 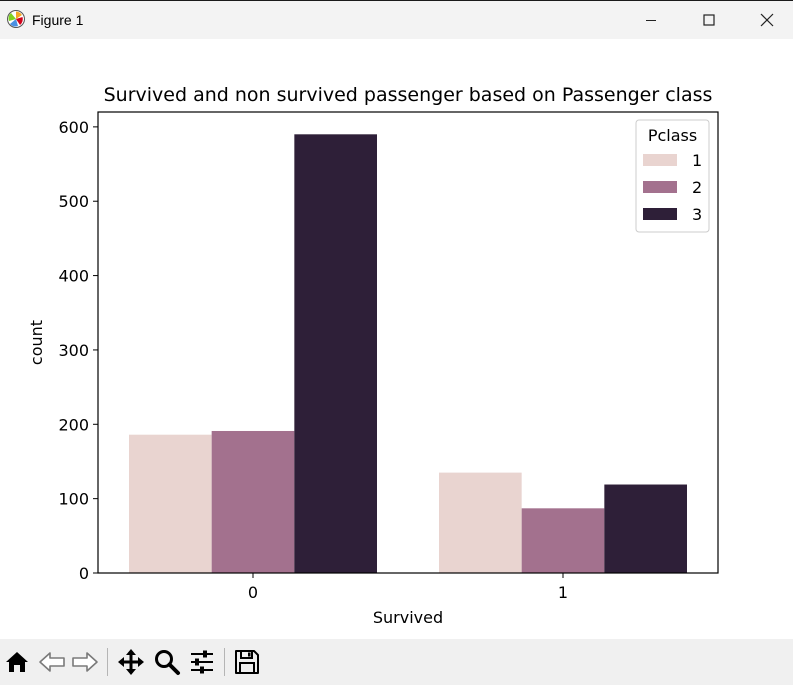 What do you see at coordinates (73, 424) in the screenshot?
I see `y-tick-label: 200` at bounding box center [73, 424].